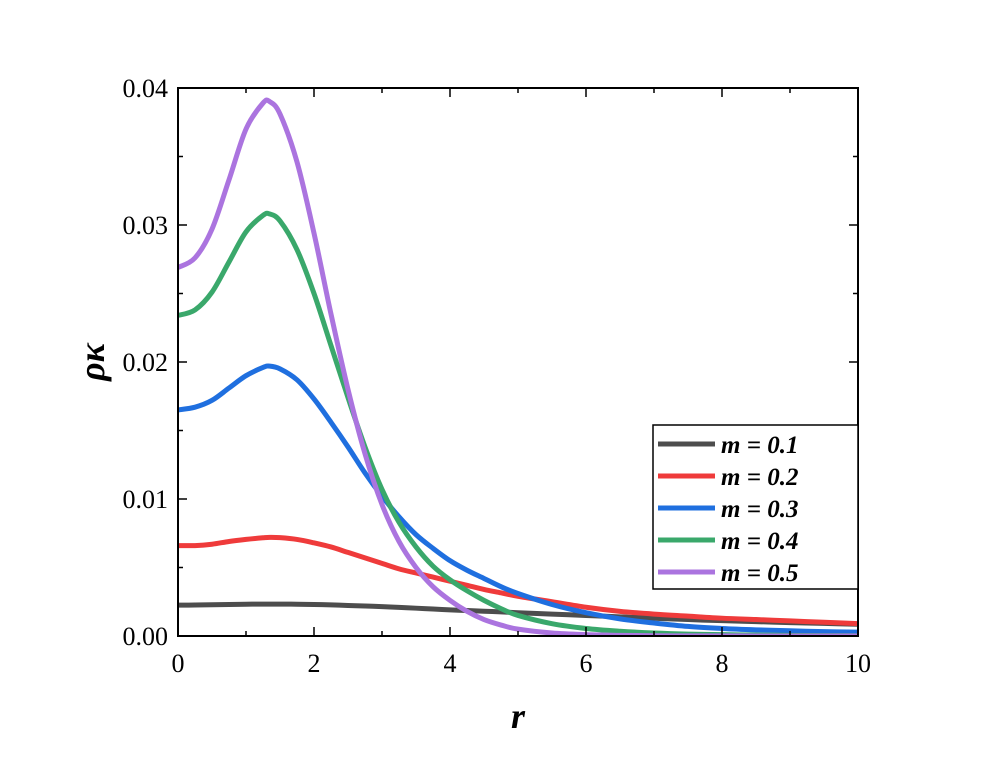  I want to click on x-tick-label: 6, so click(586, 663).